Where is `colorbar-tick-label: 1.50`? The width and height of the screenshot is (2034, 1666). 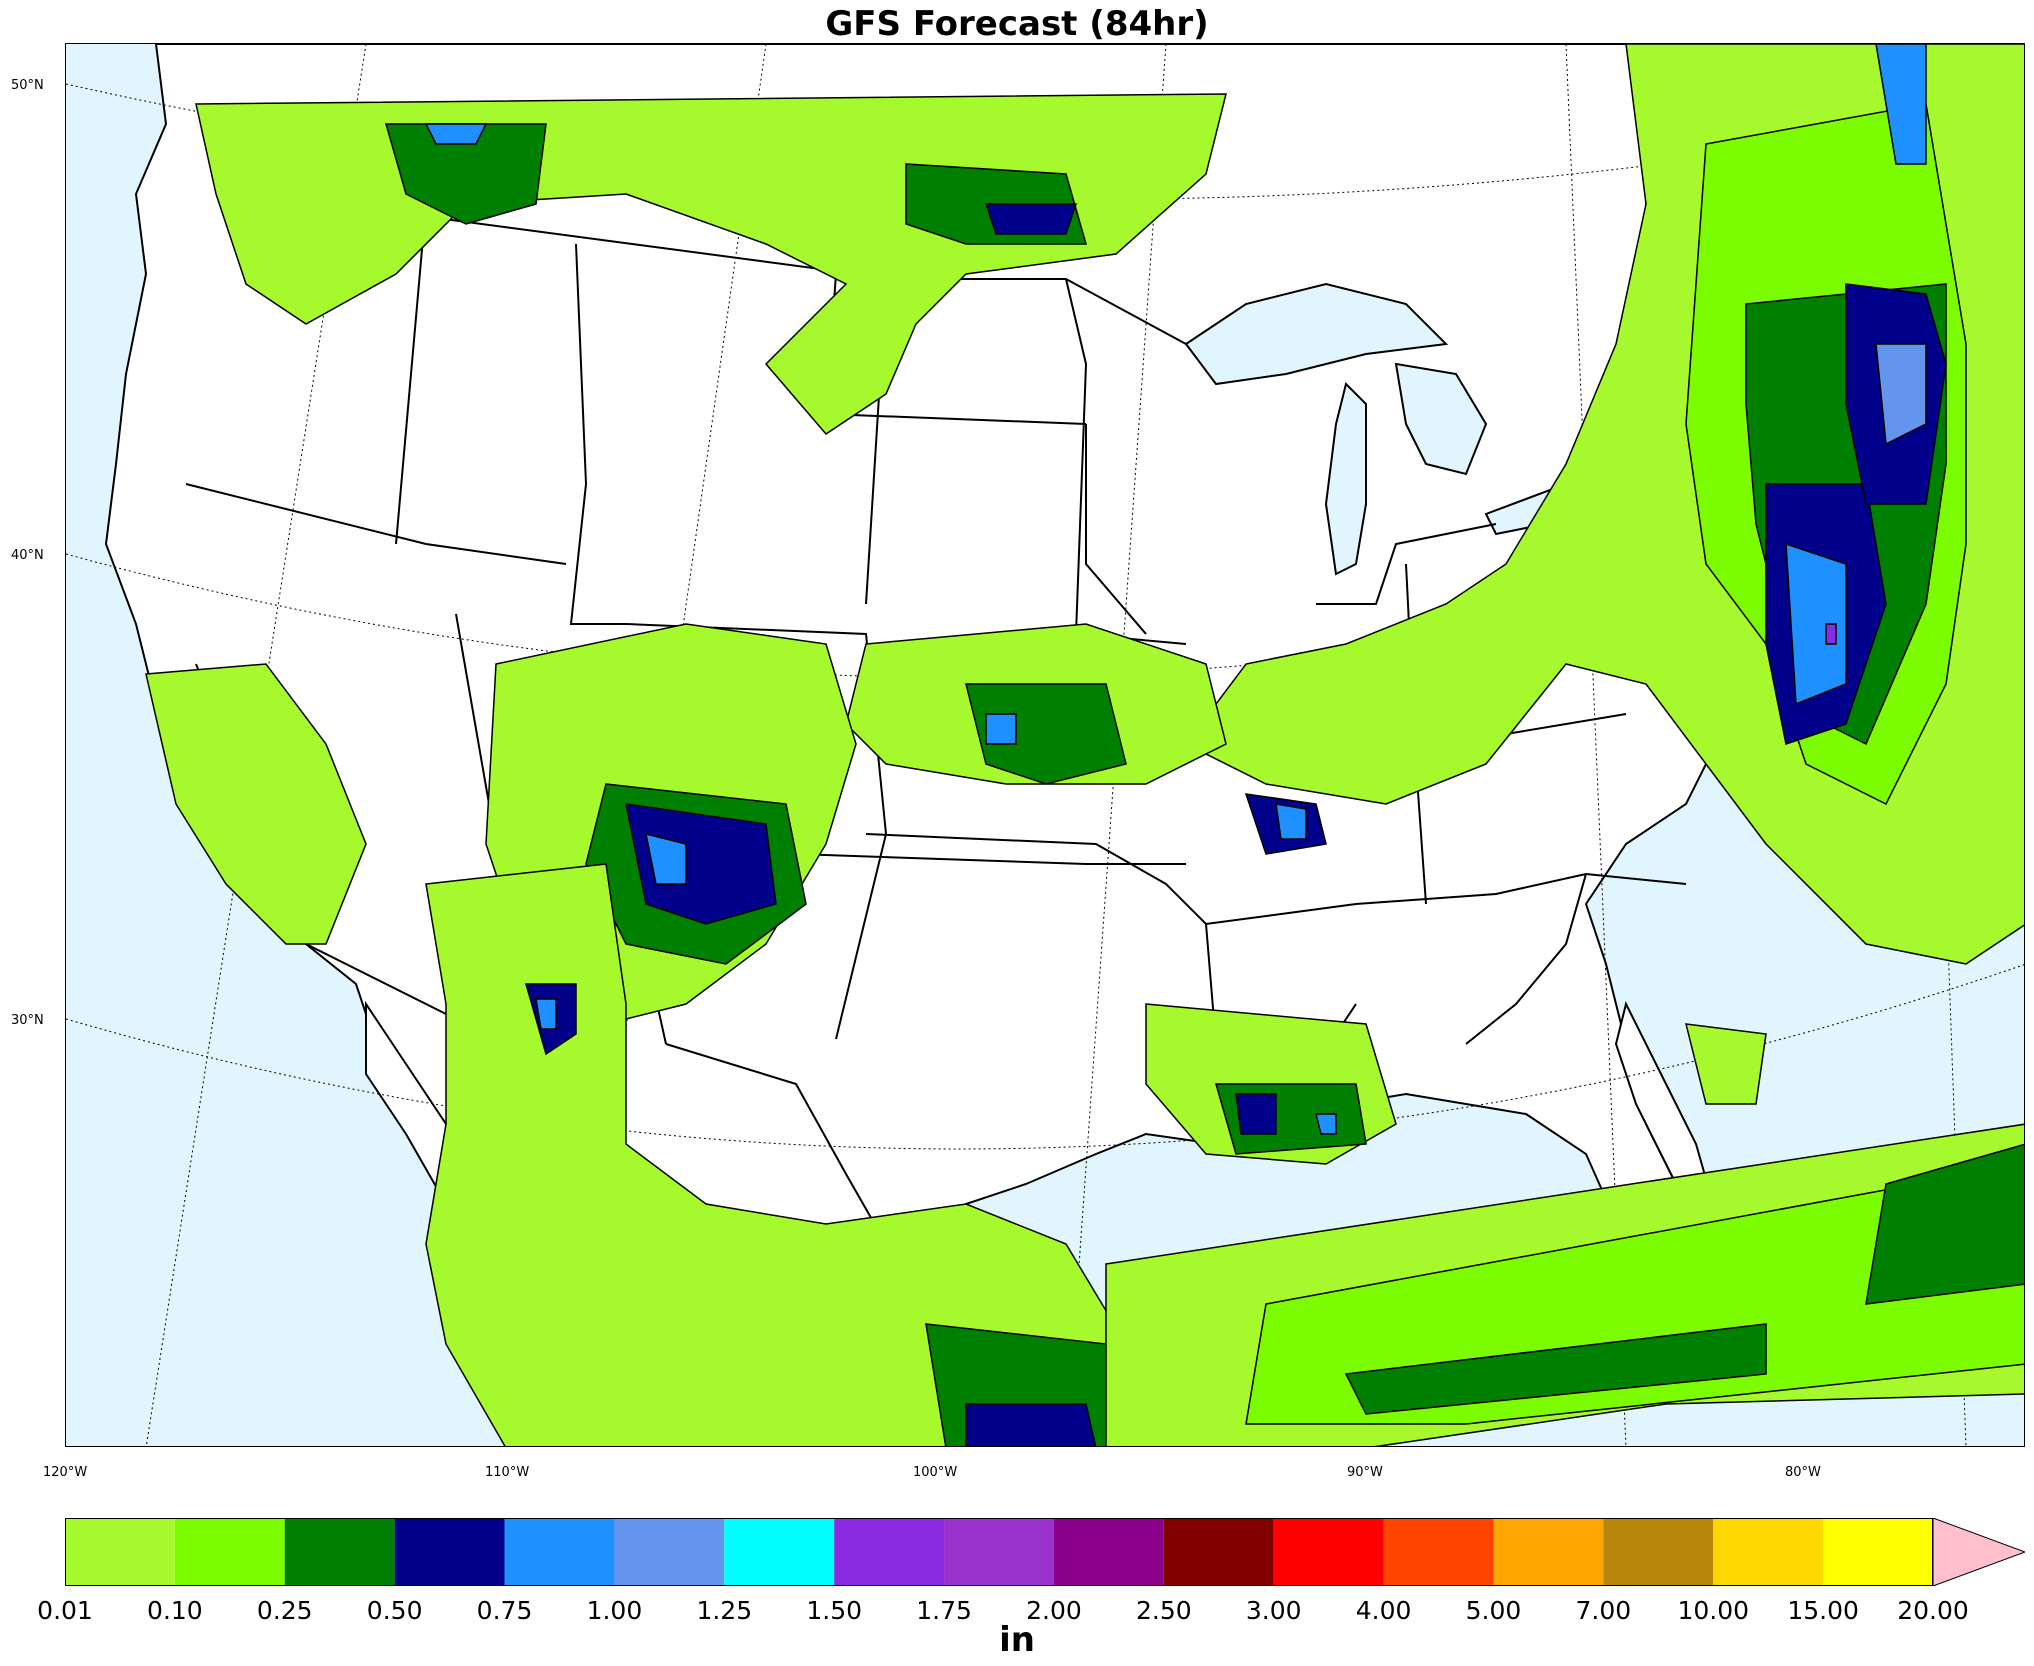 colorbar-tick-label: 1.50 is located at coordinates (834, 1610).